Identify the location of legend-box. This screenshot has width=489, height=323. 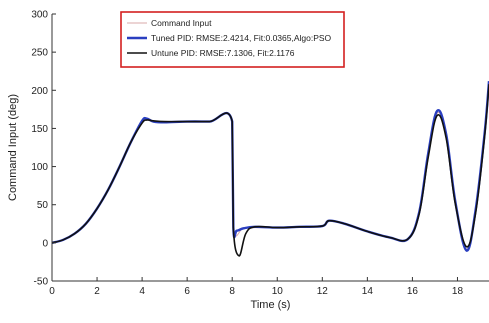
(232, 39).